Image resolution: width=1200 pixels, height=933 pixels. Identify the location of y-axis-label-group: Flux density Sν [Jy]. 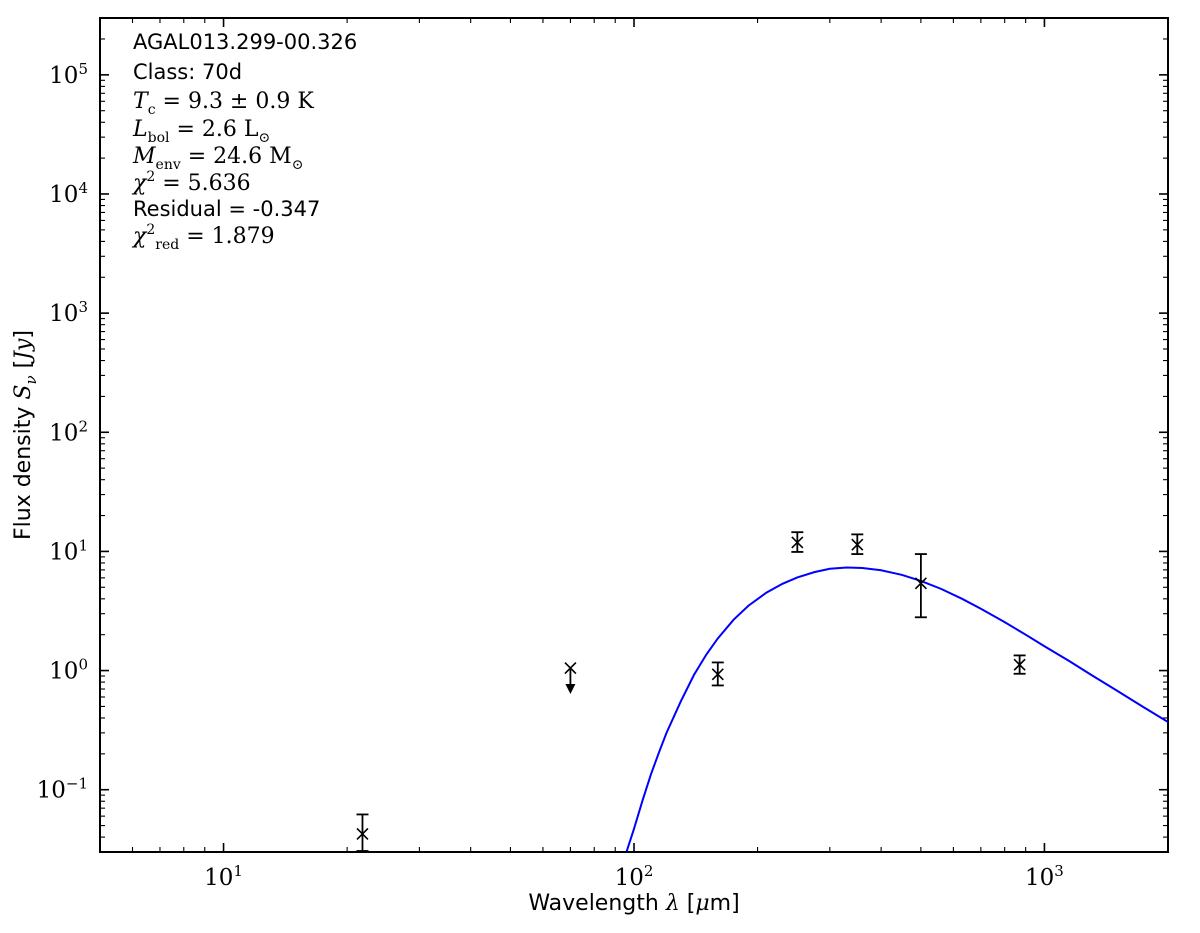
(25, 435).